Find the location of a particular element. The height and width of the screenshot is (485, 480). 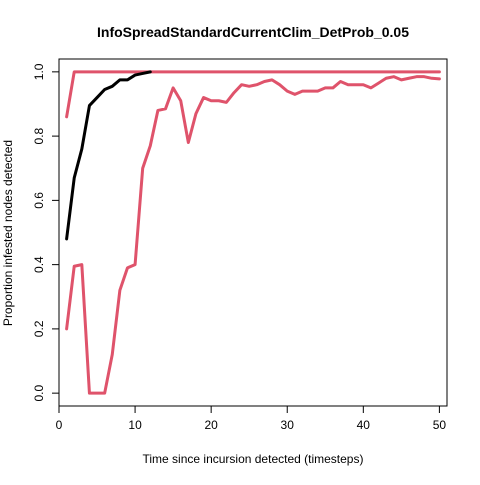

y-axis-label: Proportion infested nodes detected is located at coordinates (8, 233).